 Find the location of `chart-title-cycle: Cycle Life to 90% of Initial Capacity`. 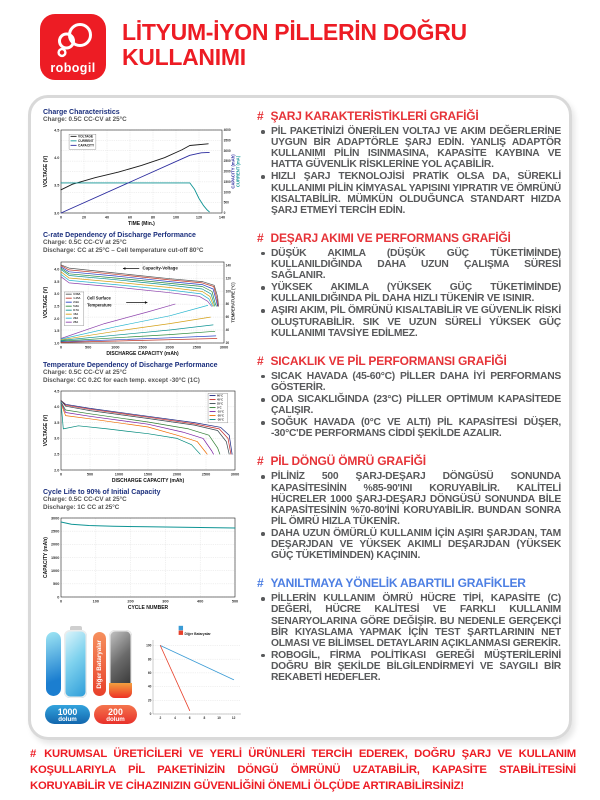

chart-title-cycle: Cycle Life to 90% of Initial Capacity is located at coordinates (102, 492).